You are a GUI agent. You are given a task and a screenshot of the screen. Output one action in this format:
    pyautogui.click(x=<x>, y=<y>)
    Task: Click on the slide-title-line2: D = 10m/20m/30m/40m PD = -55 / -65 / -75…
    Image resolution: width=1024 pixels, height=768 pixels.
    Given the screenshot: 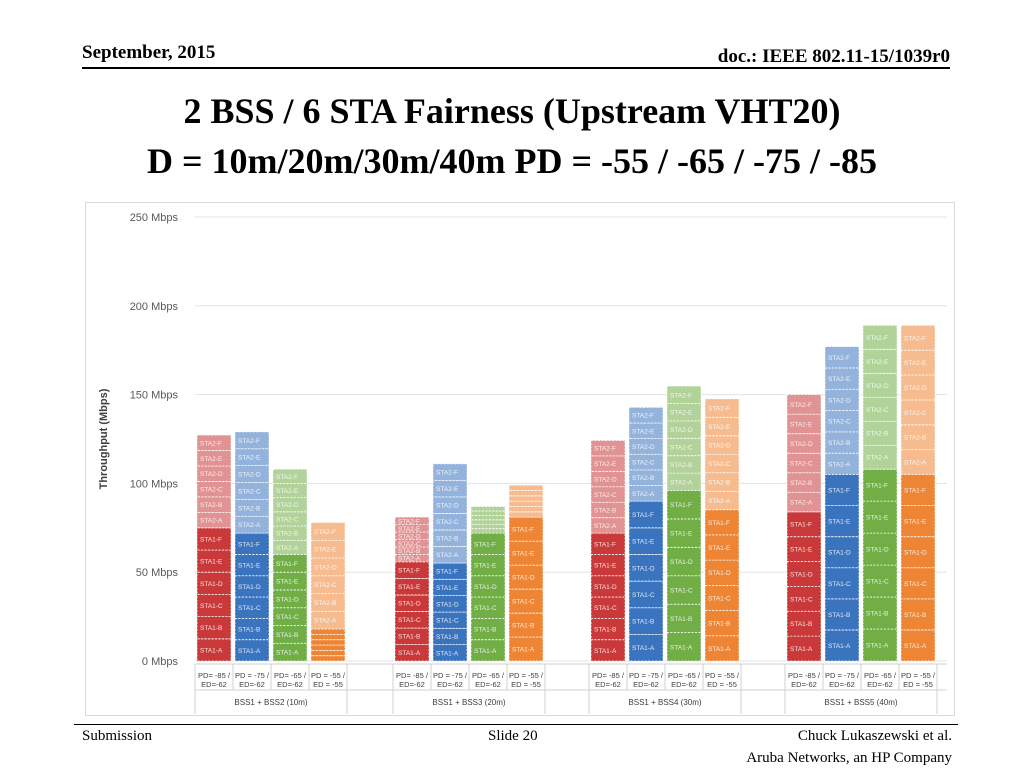 What is the action you would take?
    pyautogui.click(x=512, y=161)
    